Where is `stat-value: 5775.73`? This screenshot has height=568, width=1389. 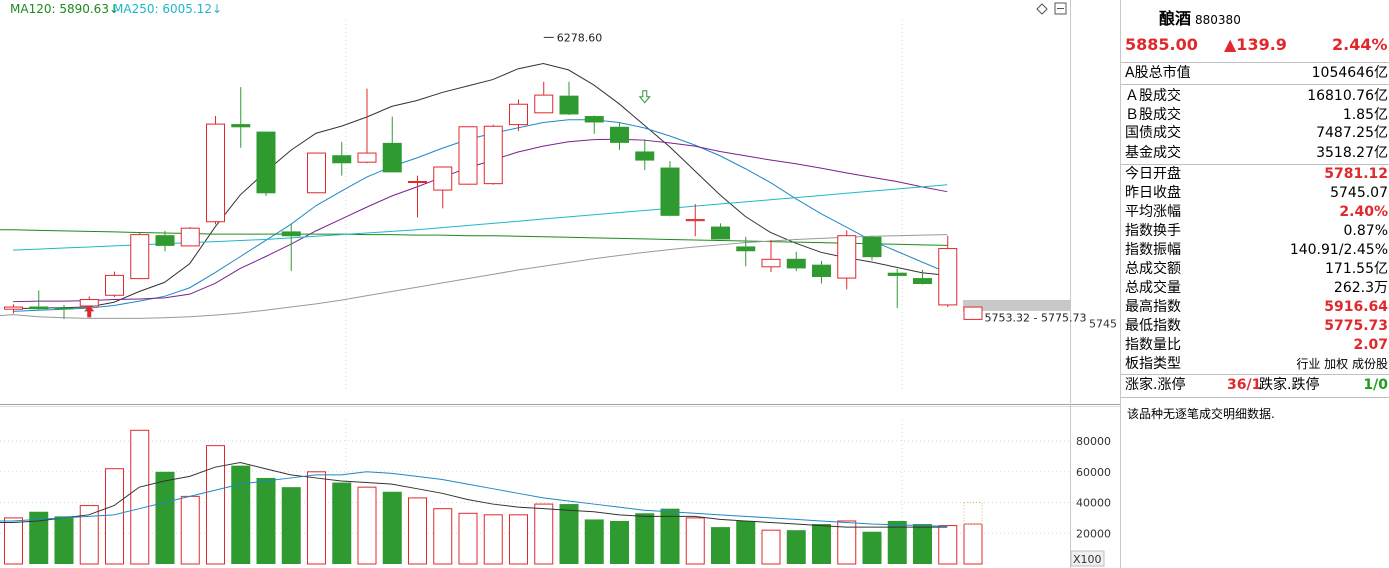 stat-value: 5775.73 is located at coordinates (1356, 326).